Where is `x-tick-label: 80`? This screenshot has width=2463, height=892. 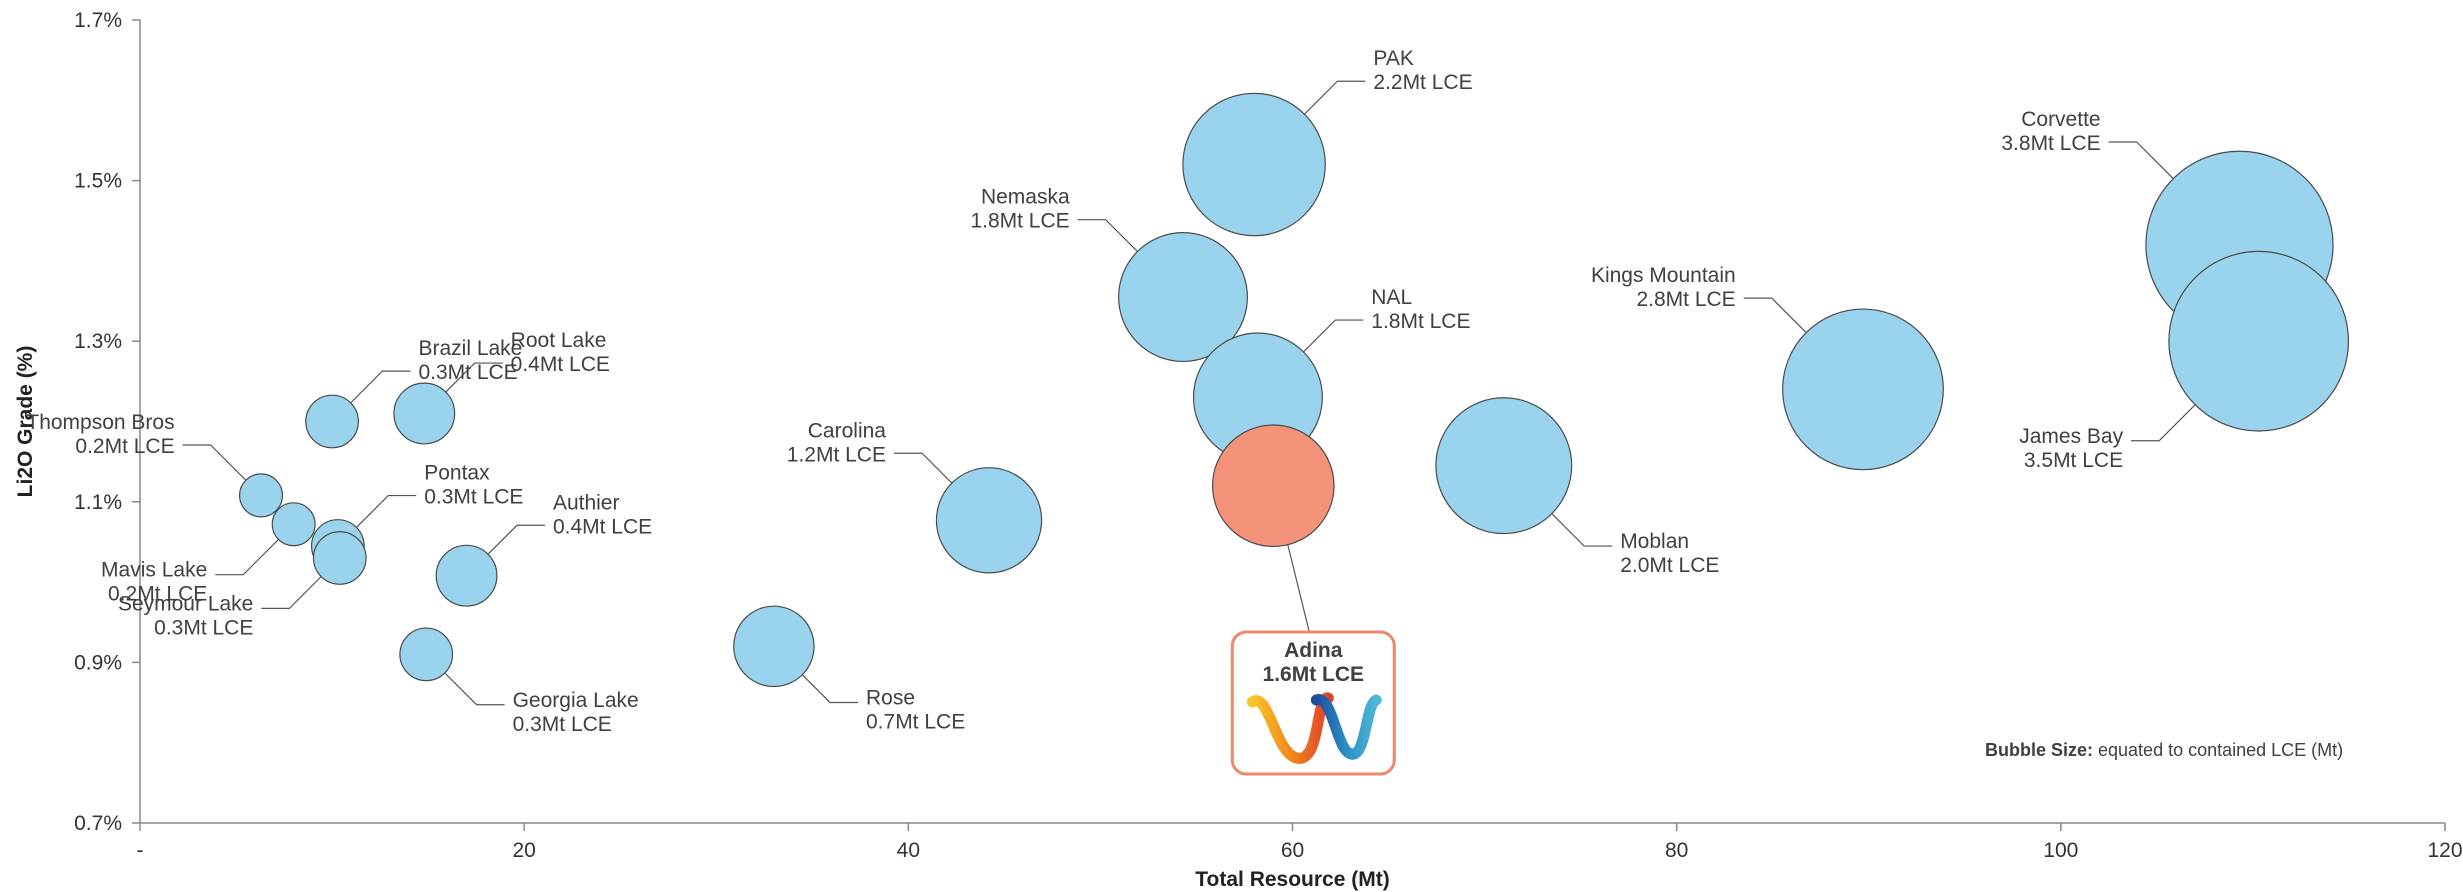
x-tick-label: 80 is located at coordinates (1676, 850).